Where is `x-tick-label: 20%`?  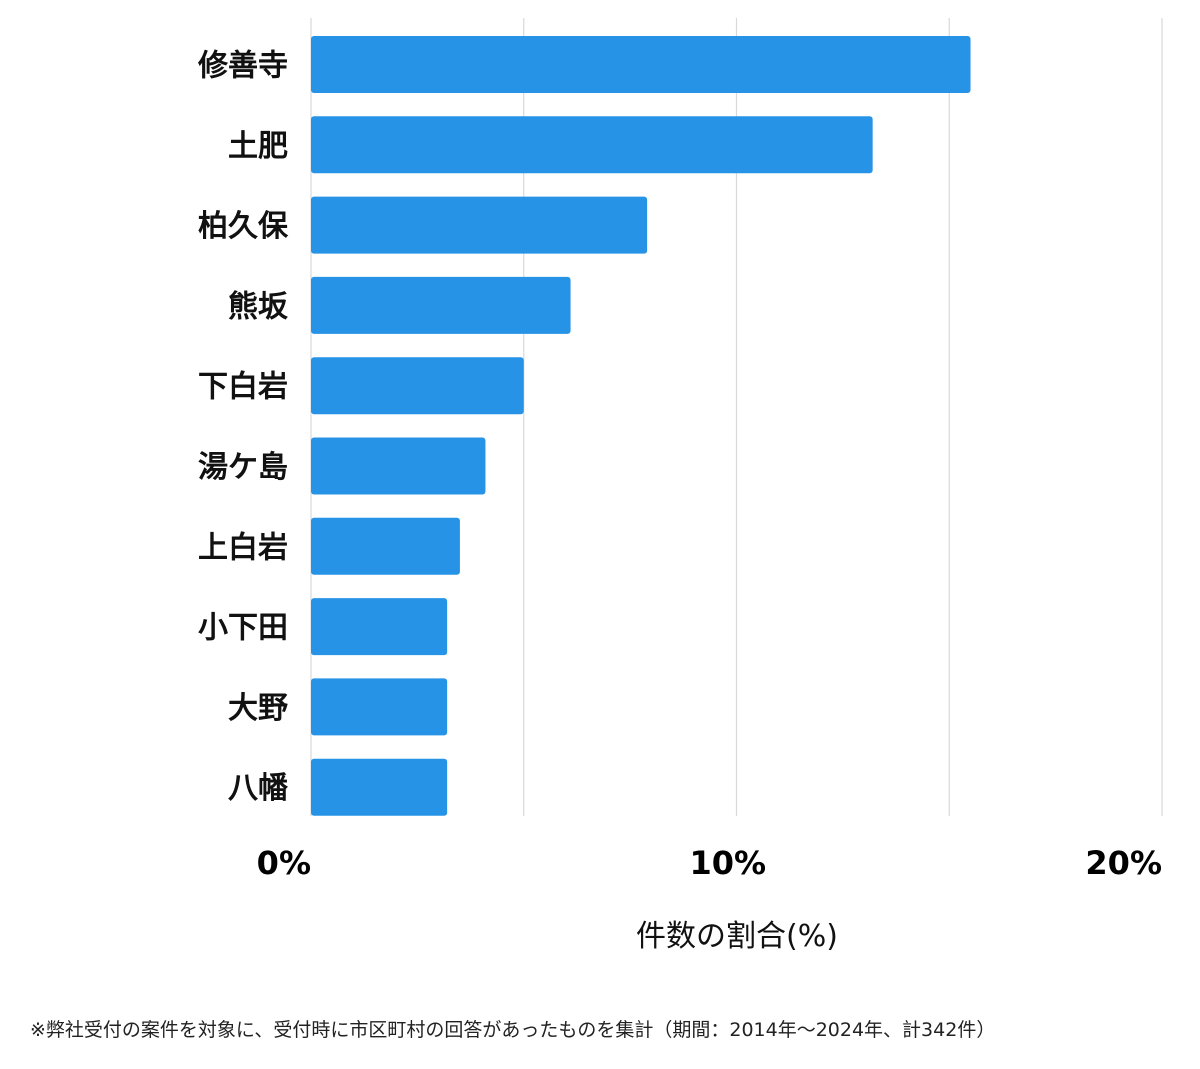 x-tick-label: 20% is located at coordinates (1123, 863).